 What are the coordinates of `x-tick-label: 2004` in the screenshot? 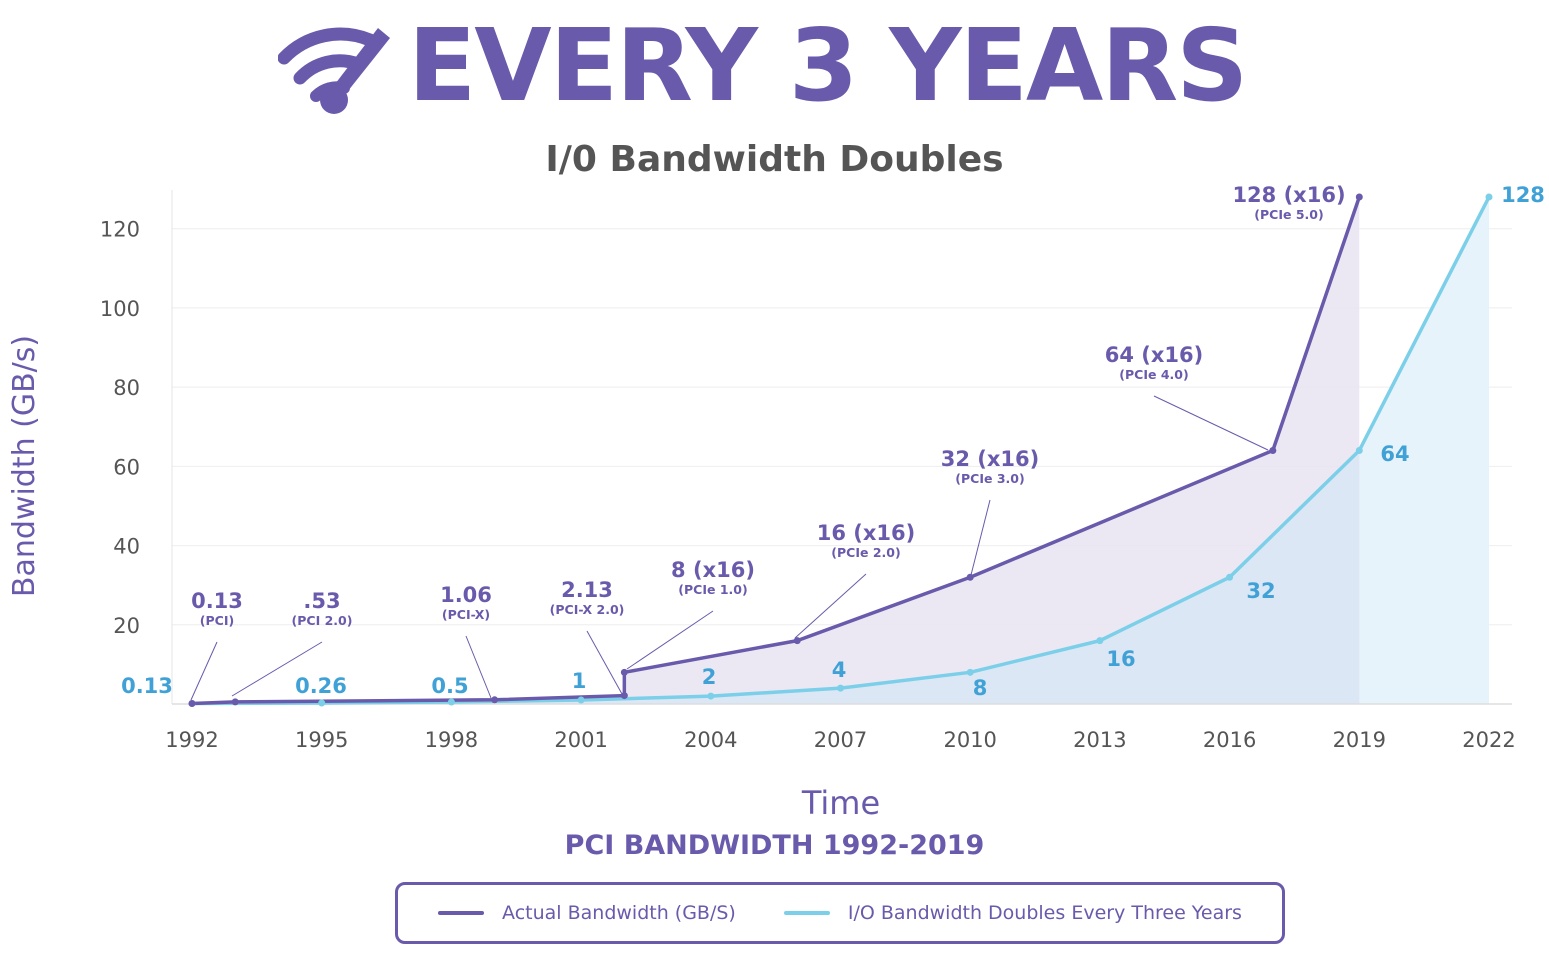 It's located at (710, 740).